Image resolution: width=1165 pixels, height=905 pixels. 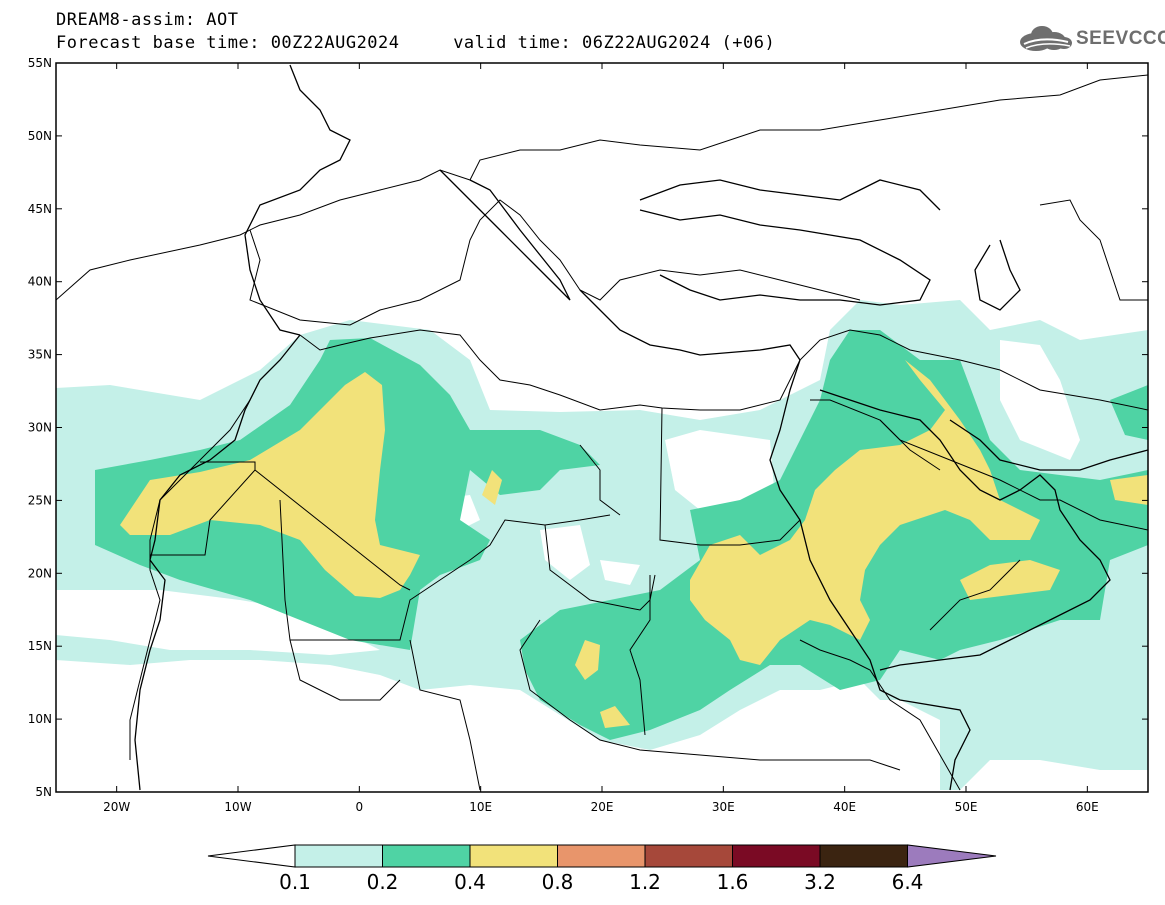 I want to click on lon-tick-label: 0, so click(x=360, y=807).